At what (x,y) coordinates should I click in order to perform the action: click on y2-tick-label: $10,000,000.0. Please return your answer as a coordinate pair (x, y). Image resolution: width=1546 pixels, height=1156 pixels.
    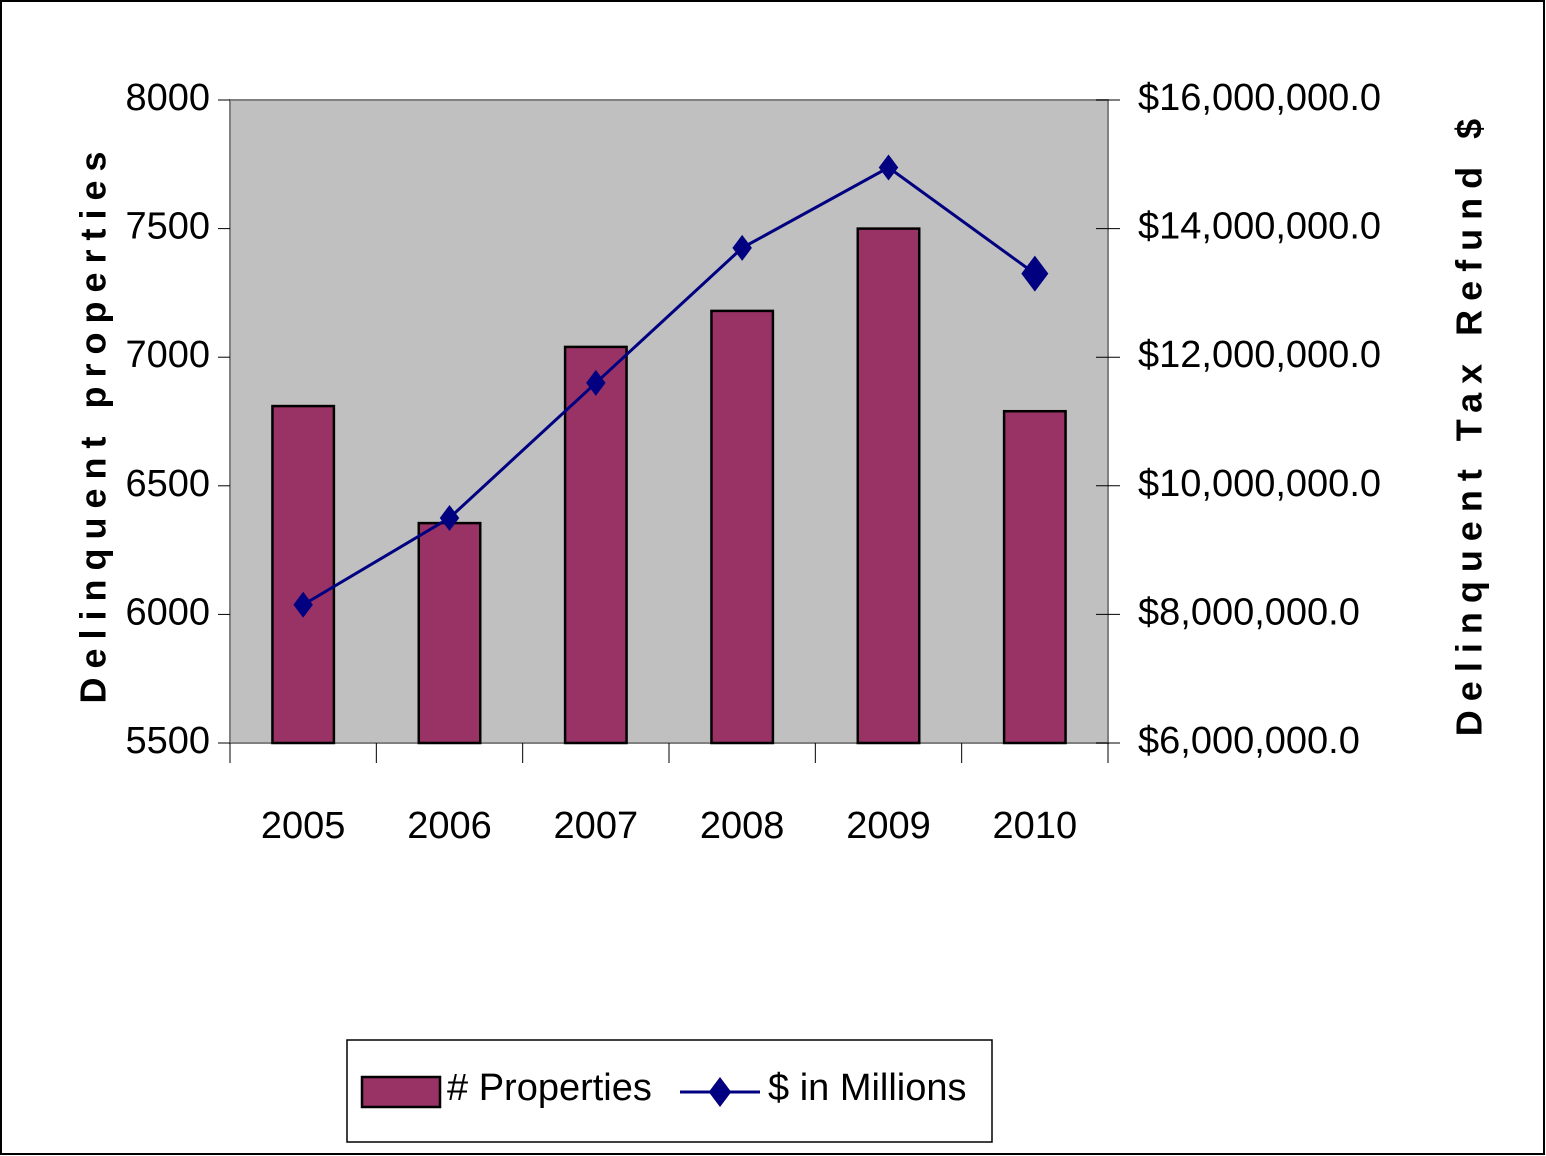
    Looking at the image, I should click on (1259, 484).